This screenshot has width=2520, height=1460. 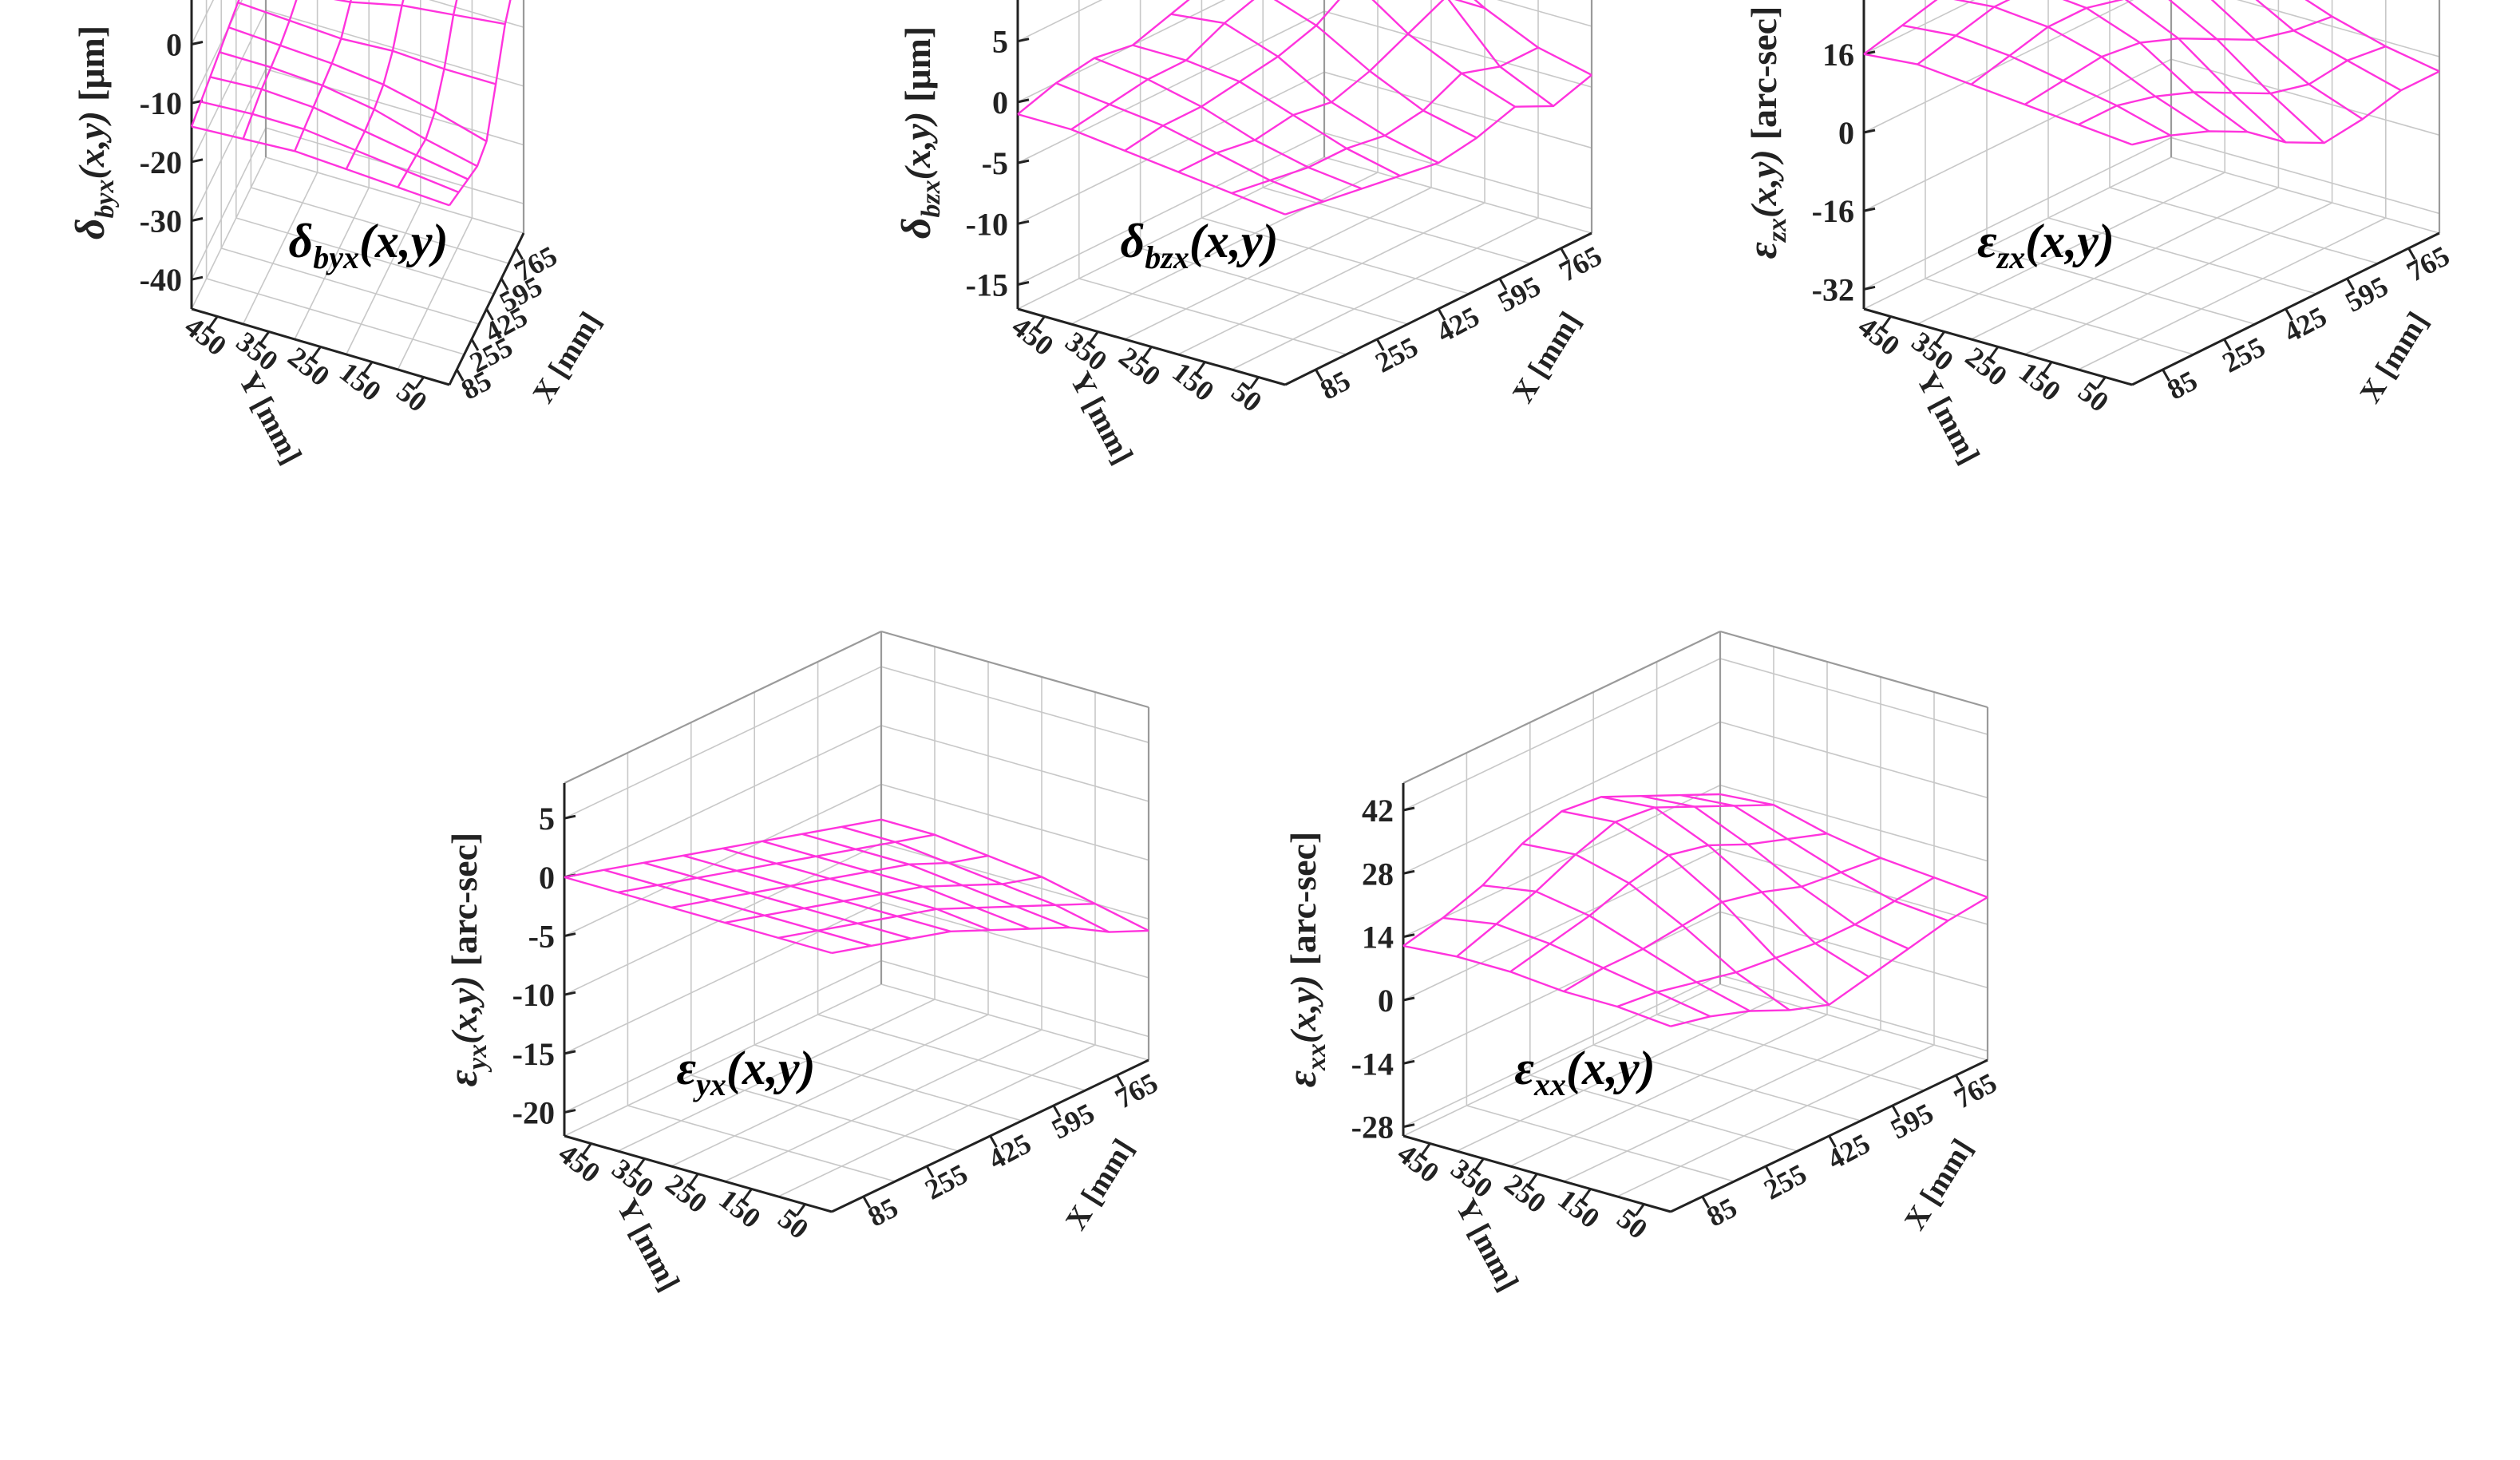 I want to click on panel-title: δbzx(x,y), so click(x=1200, y=245).